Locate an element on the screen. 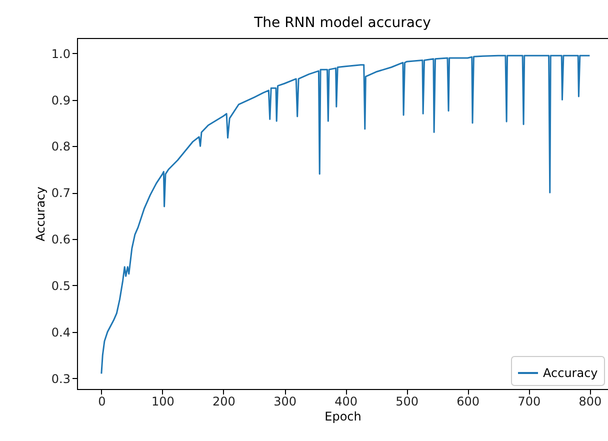  x-tick-label: 700 is located at coordinates (529, 401).